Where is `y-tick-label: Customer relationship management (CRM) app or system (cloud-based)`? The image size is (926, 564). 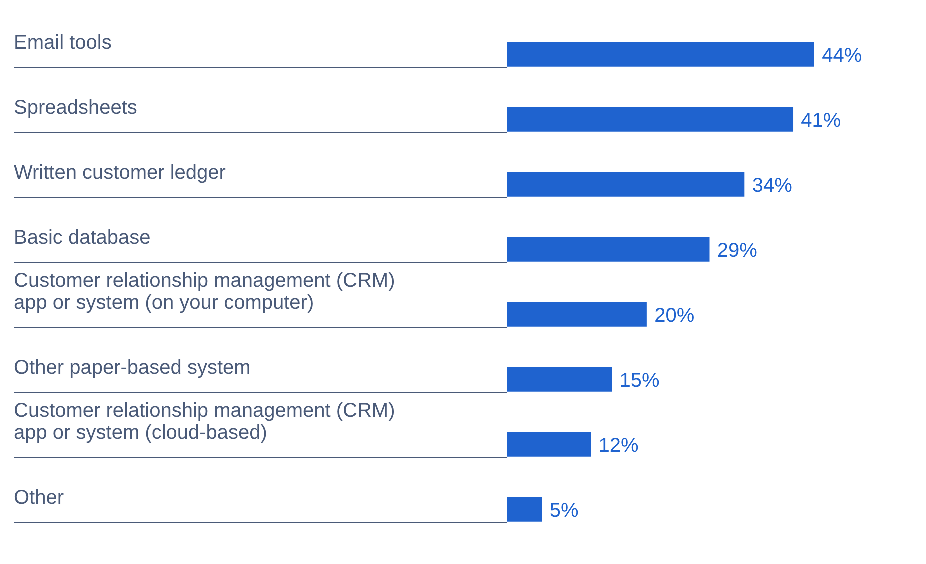 y-tick-label: Customer relationship management (CRM) app or system (cloud-based) is located at coordinates (205, 422).